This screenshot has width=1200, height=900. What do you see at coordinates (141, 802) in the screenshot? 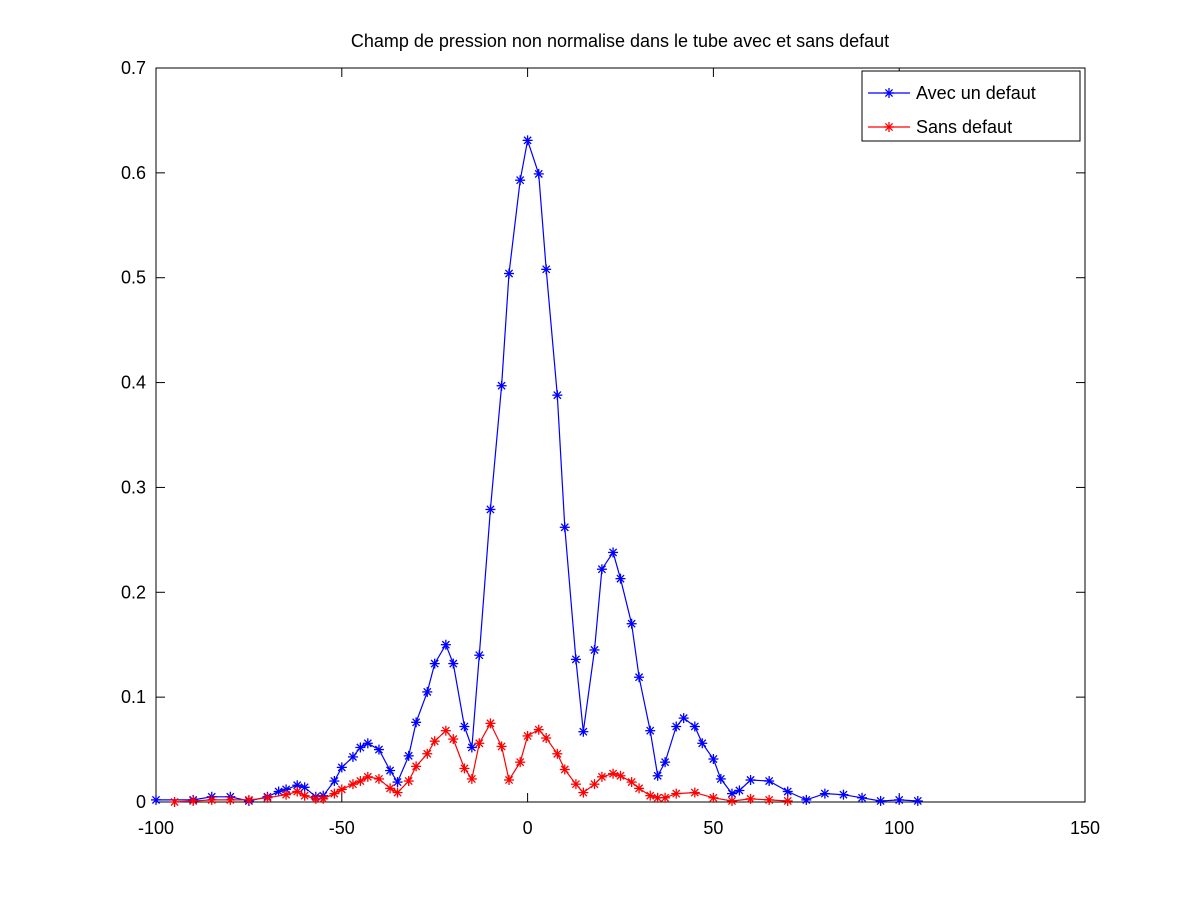
I see `y-tick-label: 0` at bounding box center [141, 802].